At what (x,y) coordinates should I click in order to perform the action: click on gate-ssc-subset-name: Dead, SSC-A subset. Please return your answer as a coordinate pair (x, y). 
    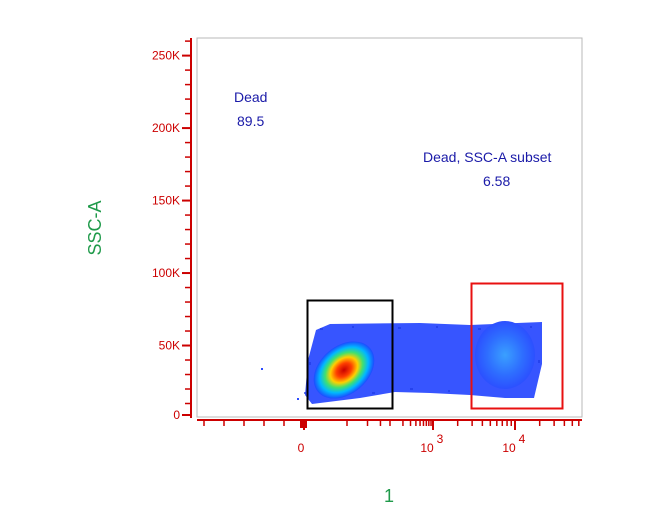
    Looking at the image, I should click on (487, 157).